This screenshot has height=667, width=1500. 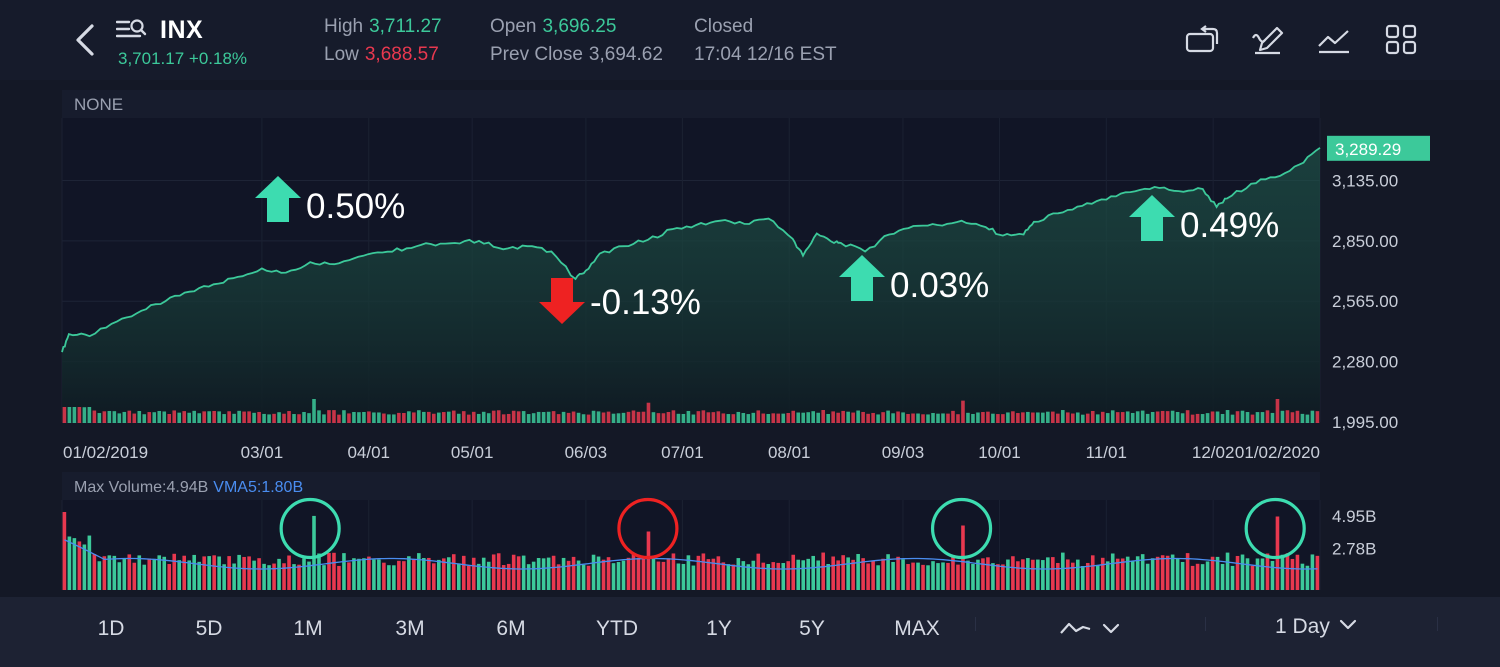 What do you see at coordinates (308, 628) in the screenshot?
I see `range-tab-1m: 1M` at bounding box center [308, 628].